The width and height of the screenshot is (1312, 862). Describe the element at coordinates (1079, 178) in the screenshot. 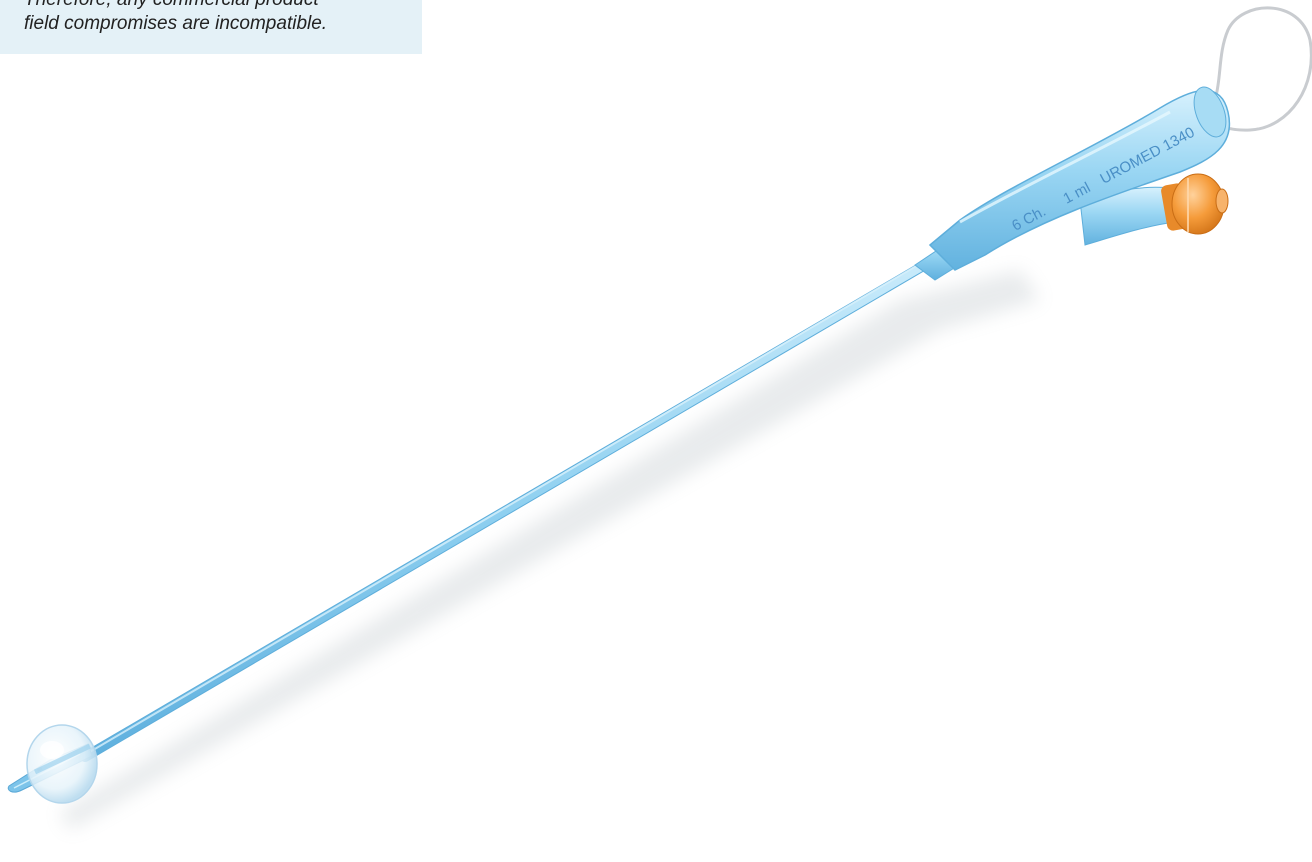

I see `catheter-funnel` at that location.